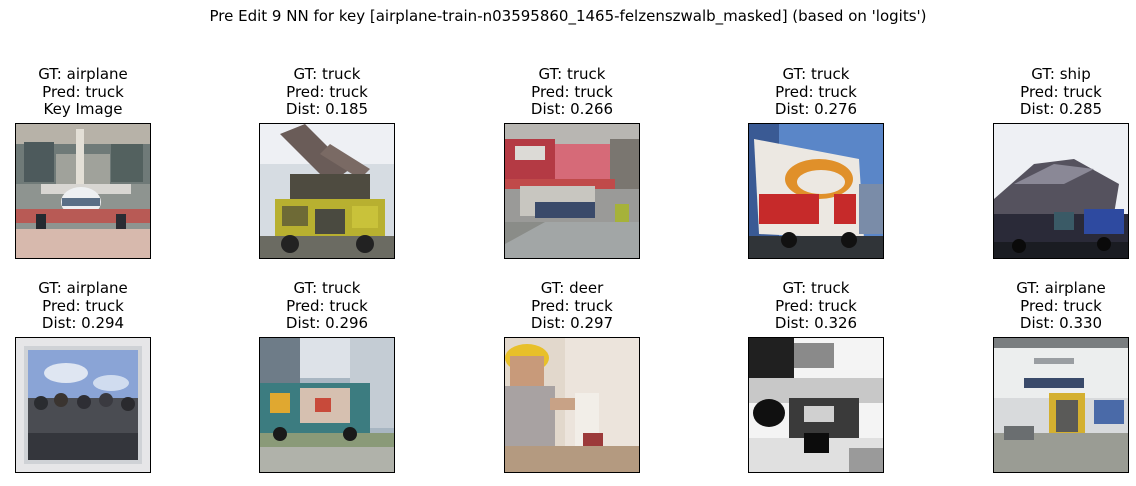  What do you see at coordinates (816, 191) in the screenshot?
I see `neighbor-3-truck-thumbnail` at bounding box center [816, 191].